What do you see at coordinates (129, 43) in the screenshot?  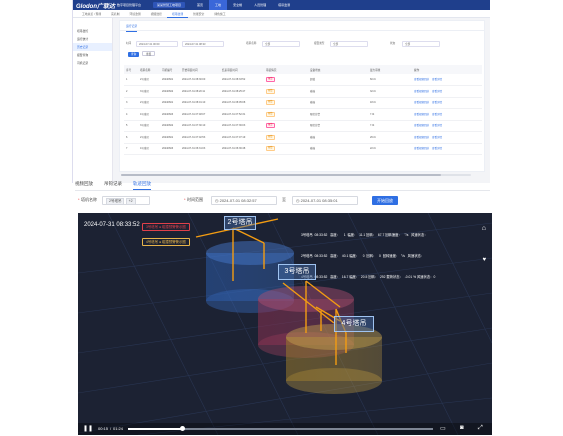 I see `time-filter-label: 时间` at bounding box center [129, 43].